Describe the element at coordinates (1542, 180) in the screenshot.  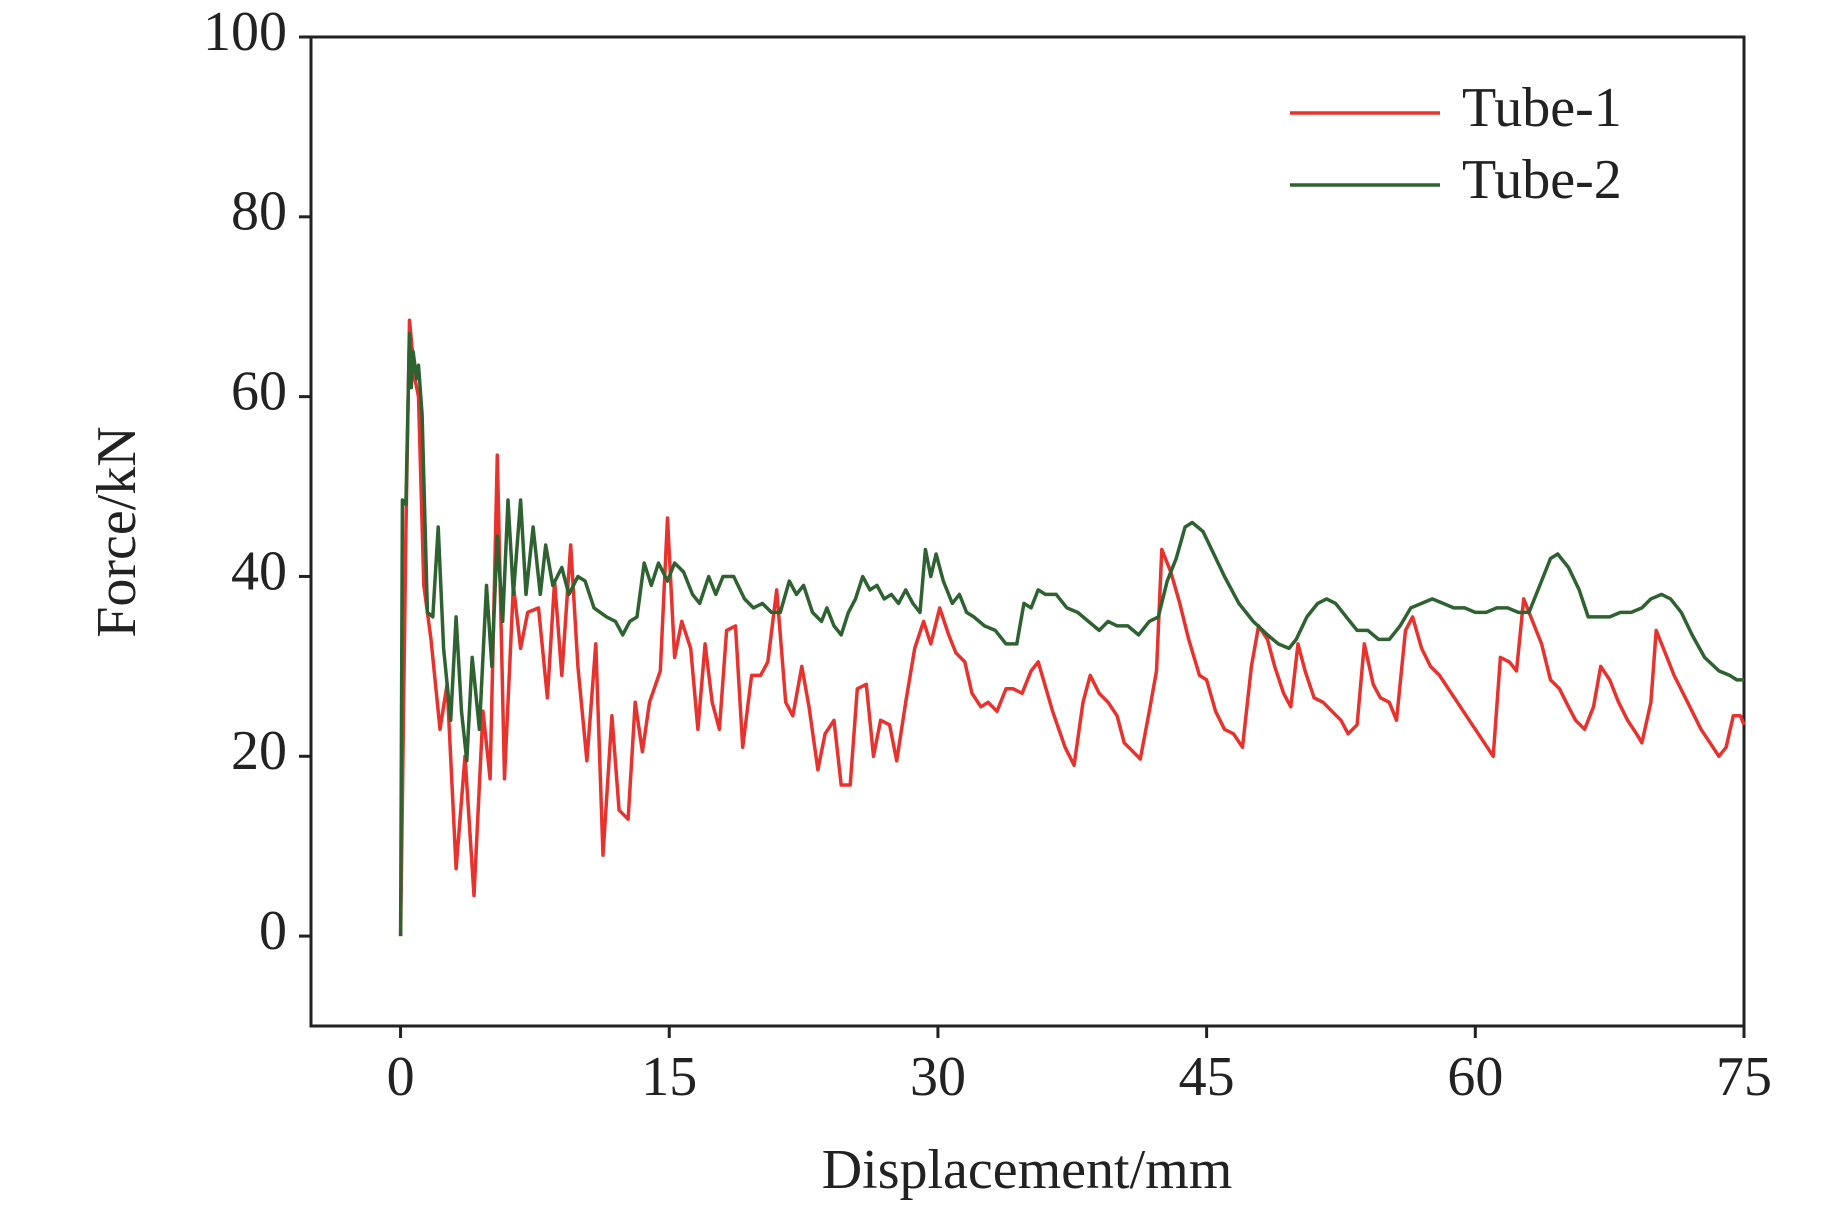
I see `legend-label: Tube-2` at that location.